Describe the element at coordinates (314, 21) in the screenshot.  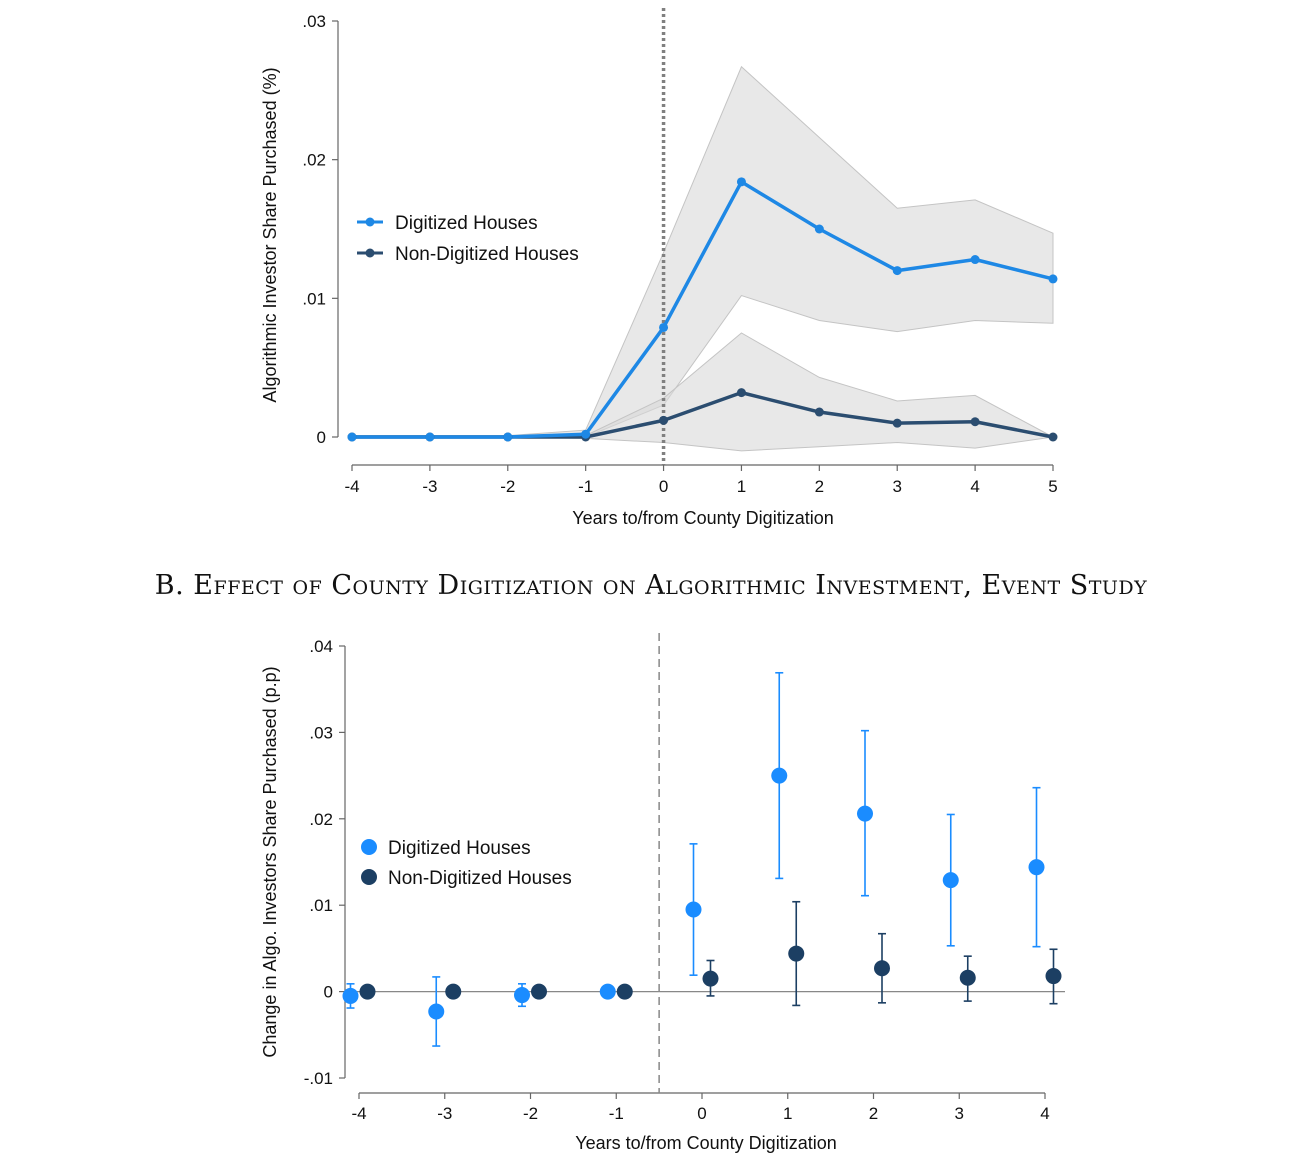
I see `panel-a-y-tick-label: .03` at that location.